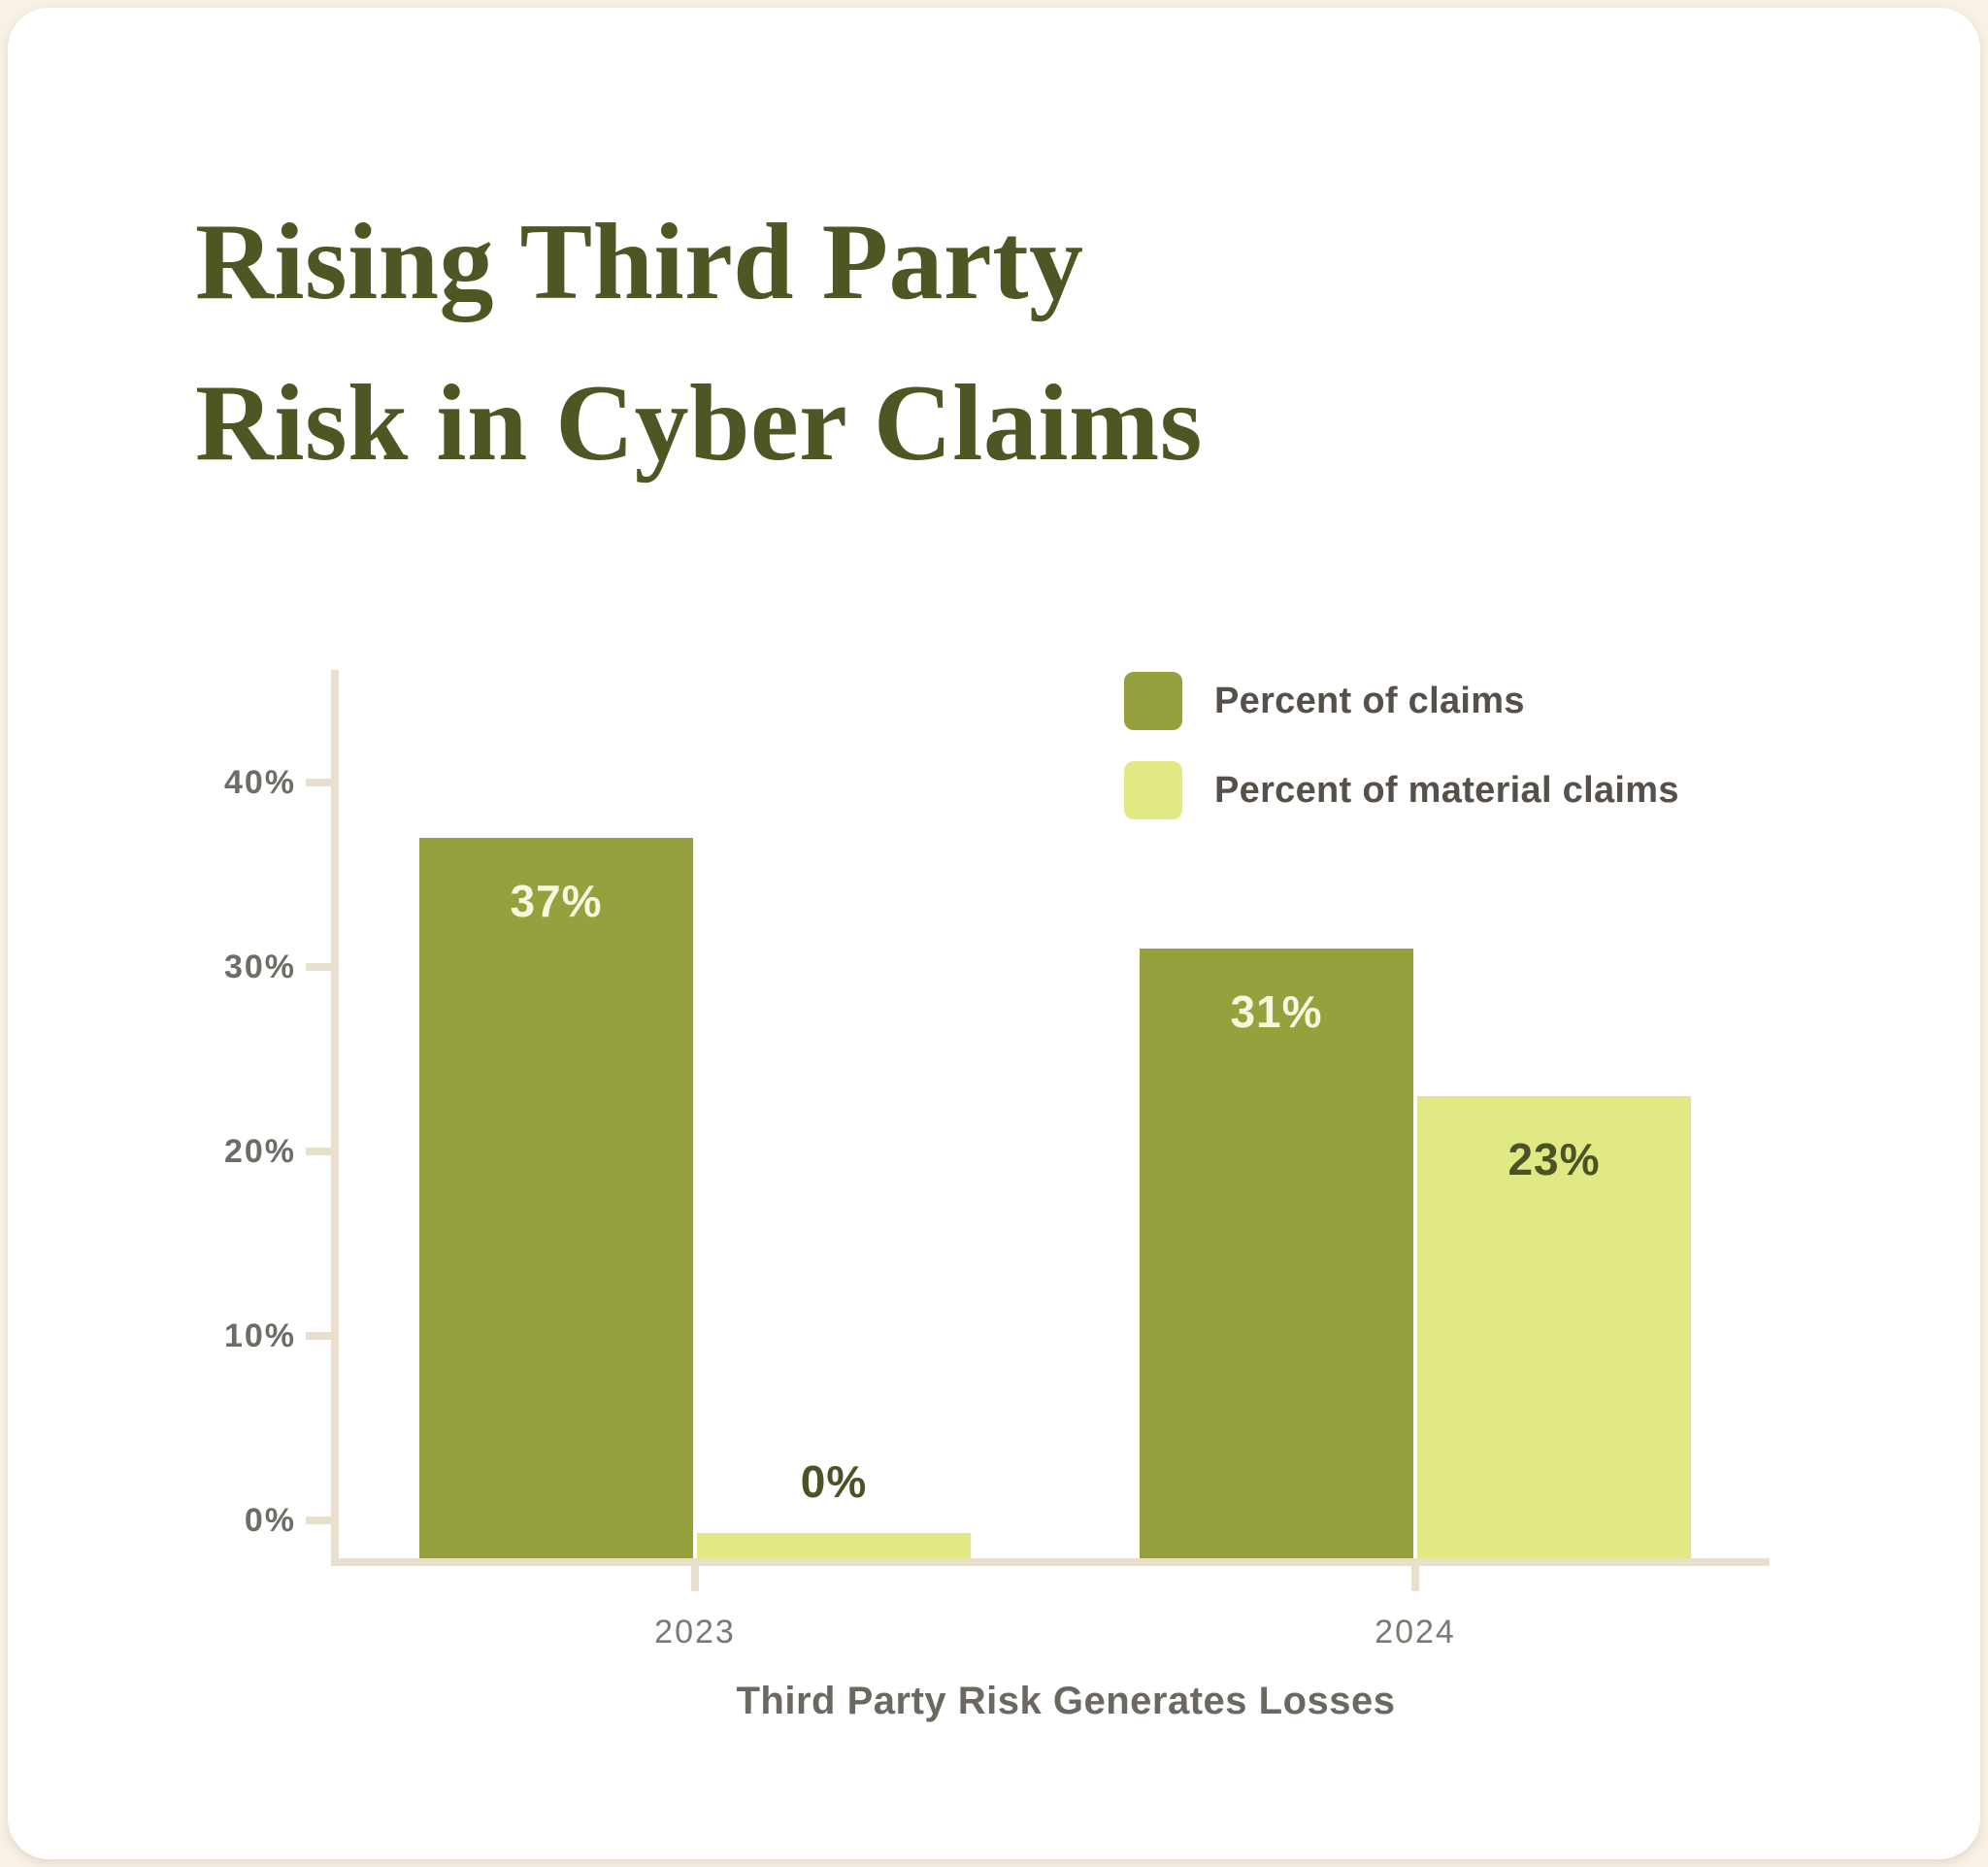 The image size is (1988, 1867). What do you see at coordinates (318, 1336) in the screenshot?
I see `y-tick-10%` at bounding box center [318, 1336].